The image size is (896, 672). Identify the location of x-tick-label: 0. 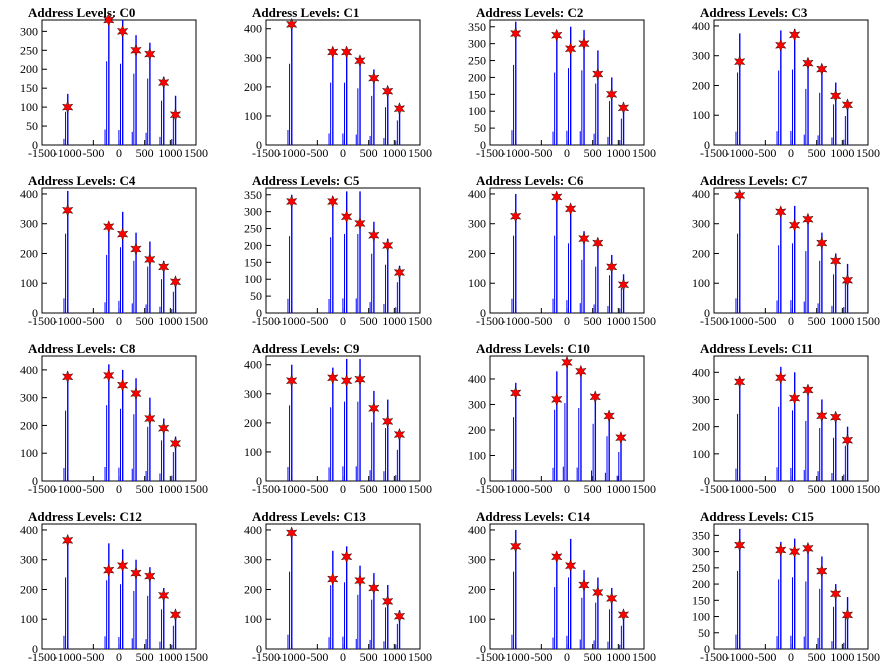
(567, 489).